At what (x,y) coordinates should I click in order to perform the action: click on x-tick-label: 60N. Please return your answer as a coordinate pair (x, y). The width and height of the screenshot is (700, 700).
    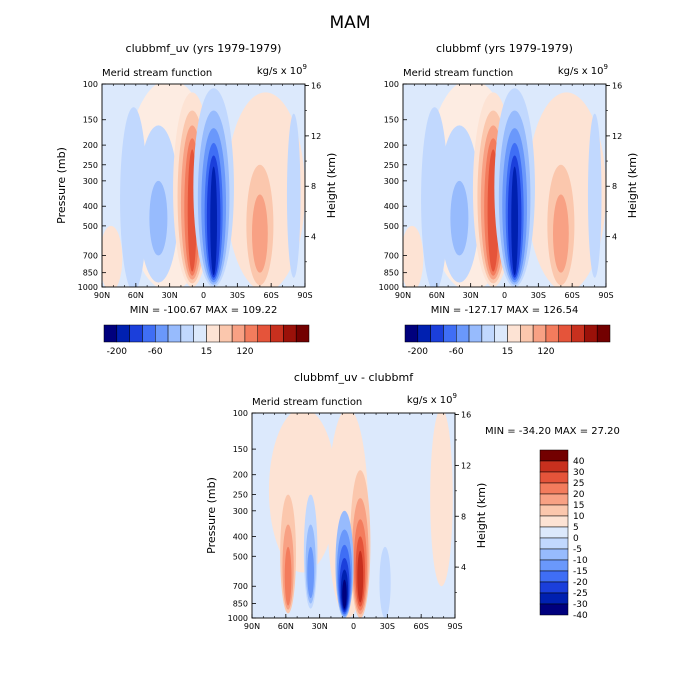
    Looking at the image, I should click on (286, 626).